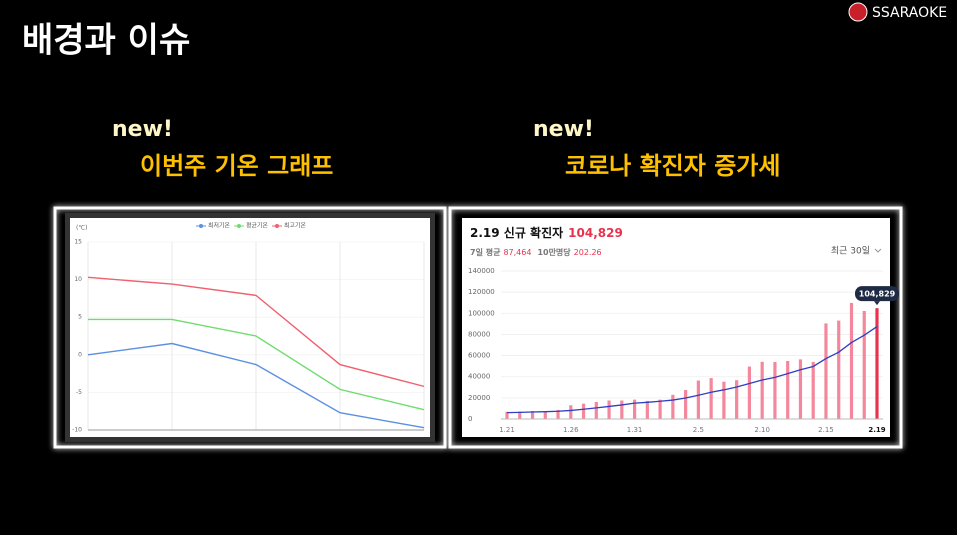  Describe the element at coordinates (698, 430) in the screenshot. I see `x-tick-label: 2.5` at that location.